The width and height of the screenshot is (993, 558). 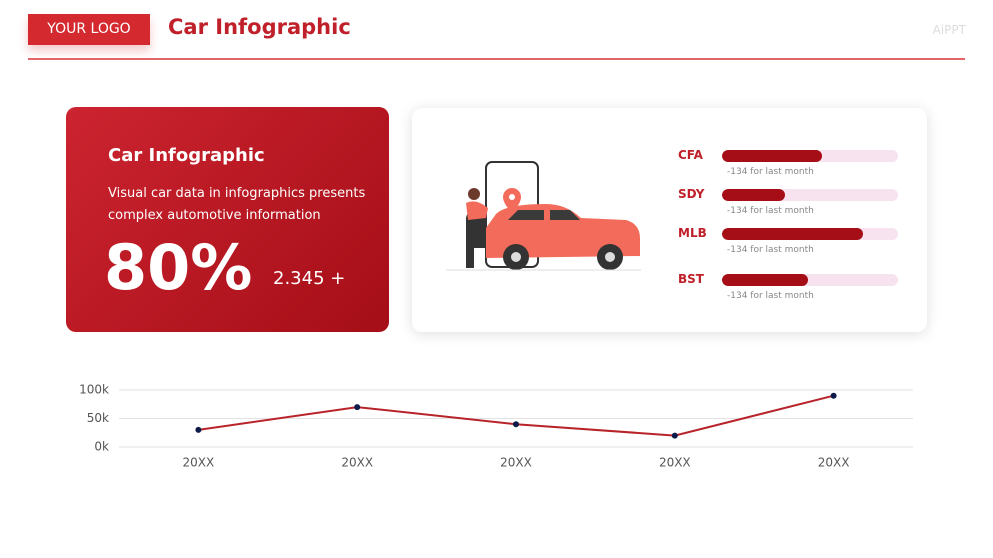 What do you see at coordinates (543, 216) in the screenshot?
I see `car-illustration` at bounding box center [543, 216].